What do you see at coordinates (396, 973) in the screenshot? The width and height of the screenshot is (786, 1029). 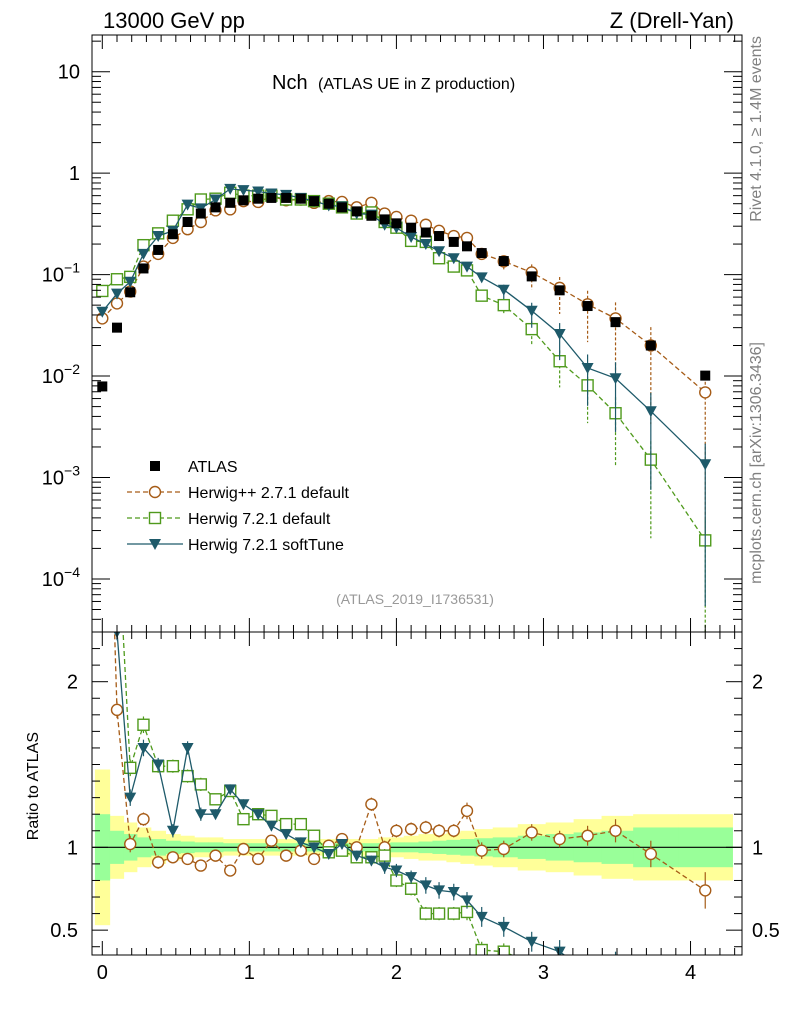 I see `xtick-label: 2` at bounding box center [396, 973].